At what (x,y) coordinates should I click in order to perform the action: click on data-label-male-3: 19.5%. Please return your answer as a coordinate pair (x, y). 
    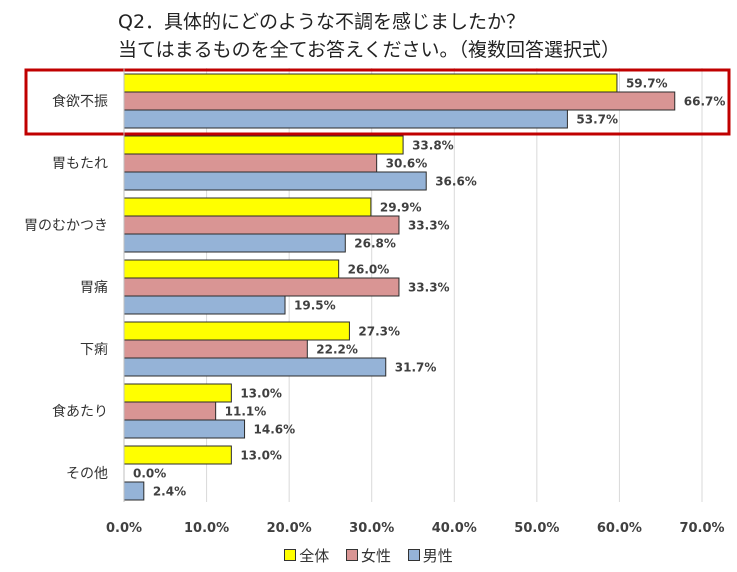
    Looking at the image, I should click on (315, 306).